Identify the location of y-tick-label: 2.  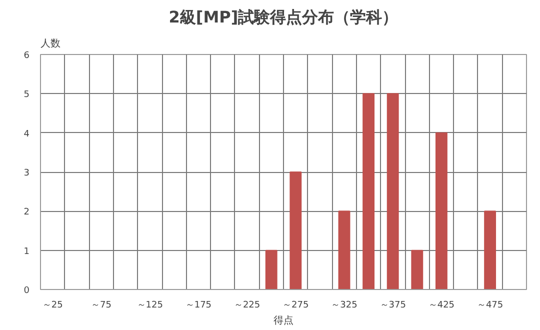
(27, 213).